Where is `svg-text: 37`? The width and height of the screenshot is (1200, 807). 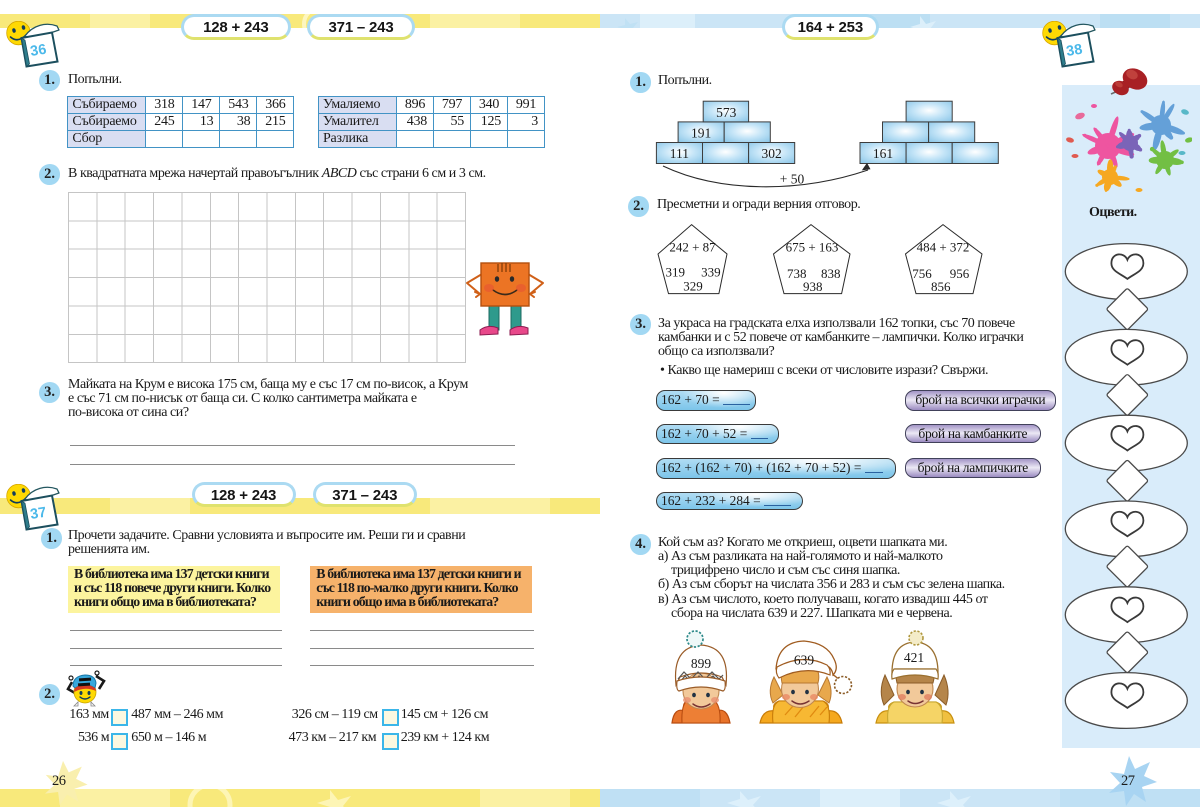
svg-text: 37 is located at coordinates (38, 514).